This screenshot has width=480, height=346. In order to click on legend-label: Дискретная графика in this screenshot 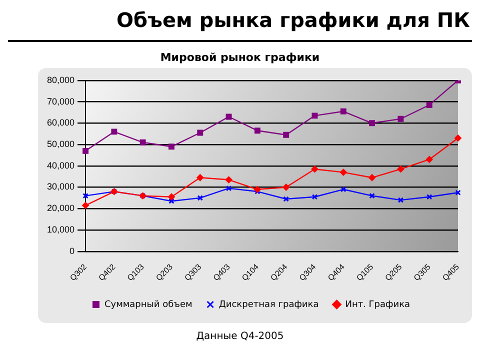, I will do `click(268, 305)`.